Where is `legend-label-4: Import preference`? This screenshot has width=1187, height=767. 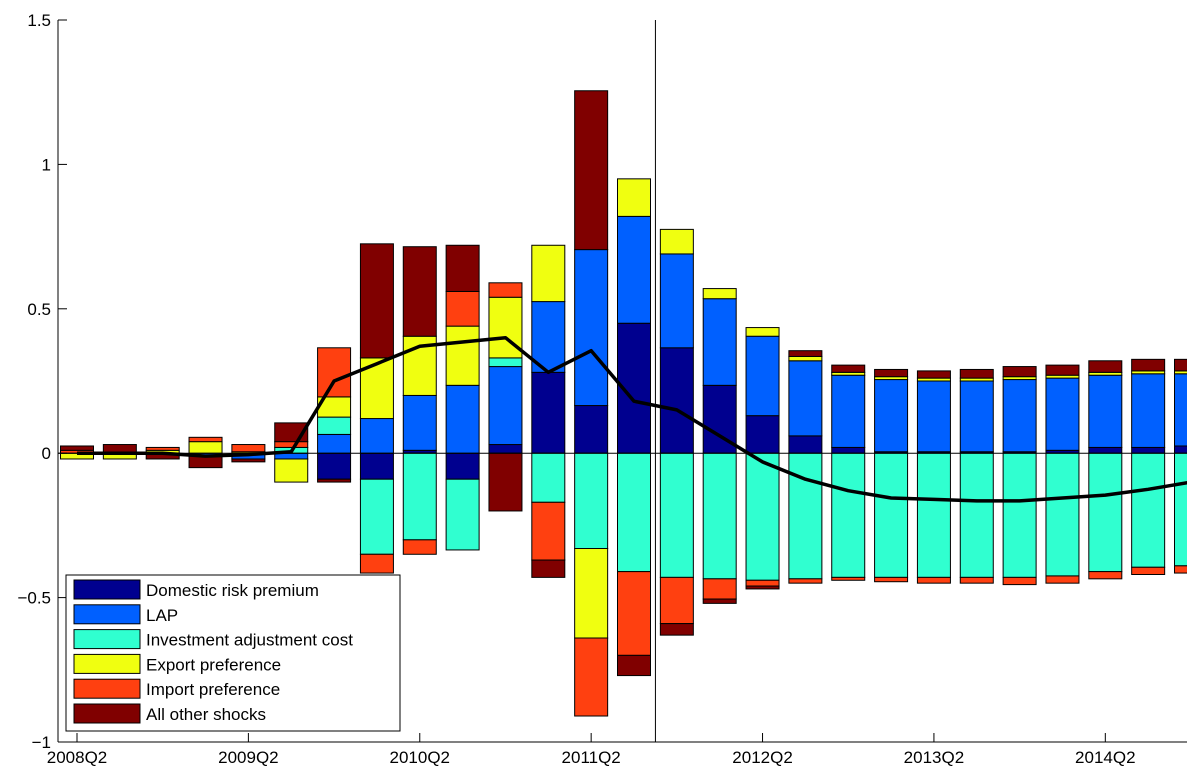 legend-label-4: Import preference is located at coordinates (213, 689).